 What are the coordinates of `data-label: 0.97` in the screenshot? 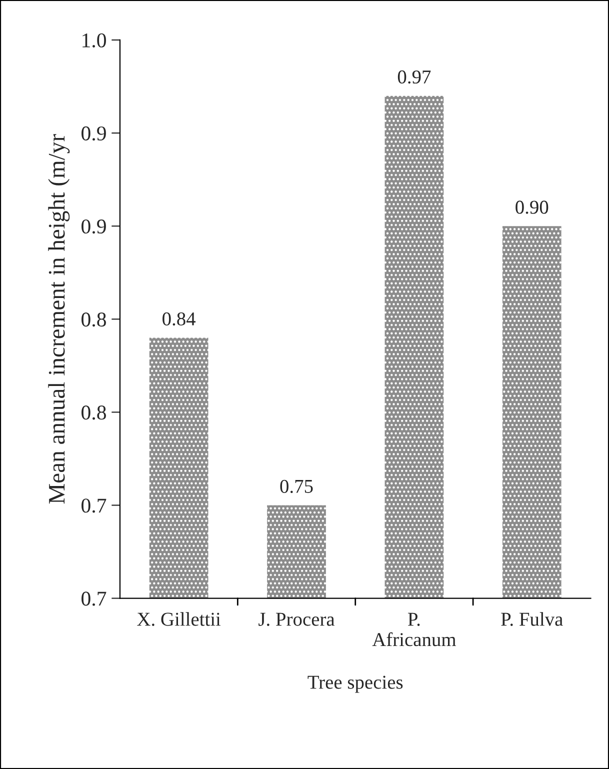 It's located at (414, 77).